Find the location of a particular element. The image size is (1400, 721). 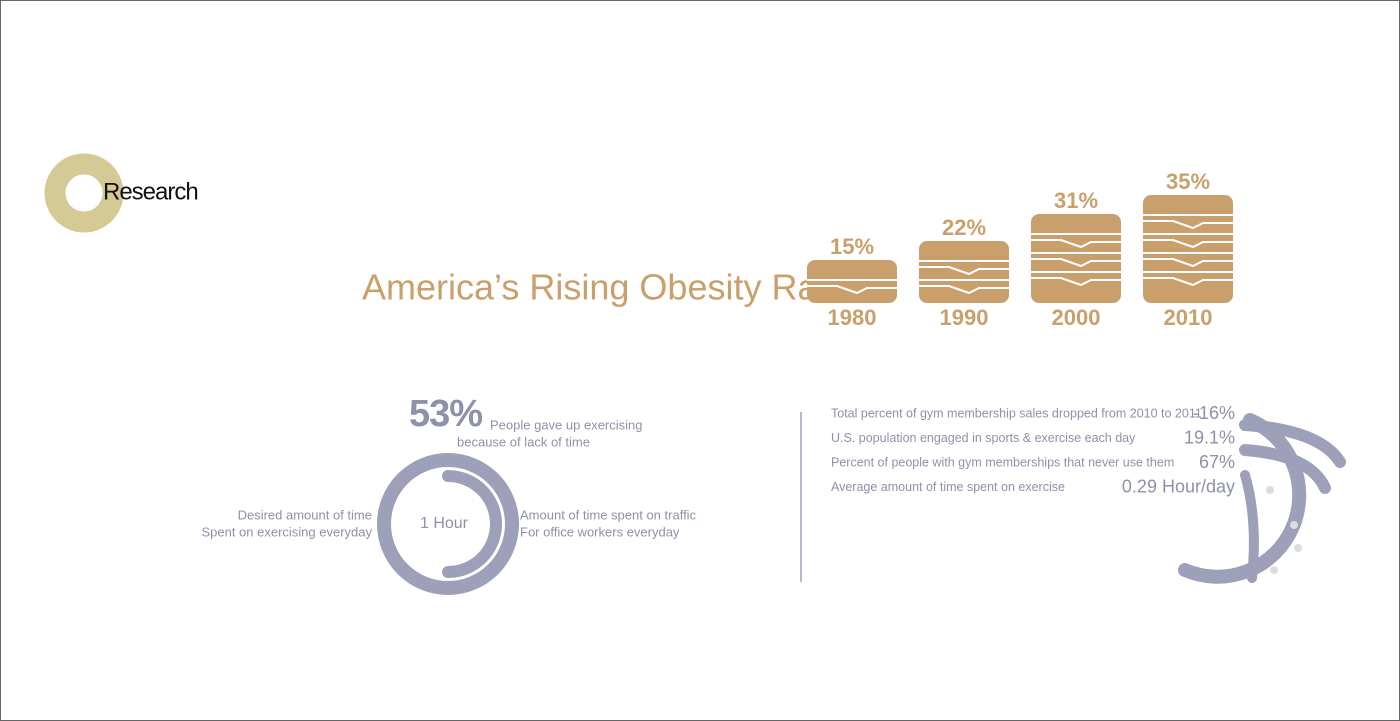

fact-value: 0.29 Hour/day is located at coordinates (1178, 486).